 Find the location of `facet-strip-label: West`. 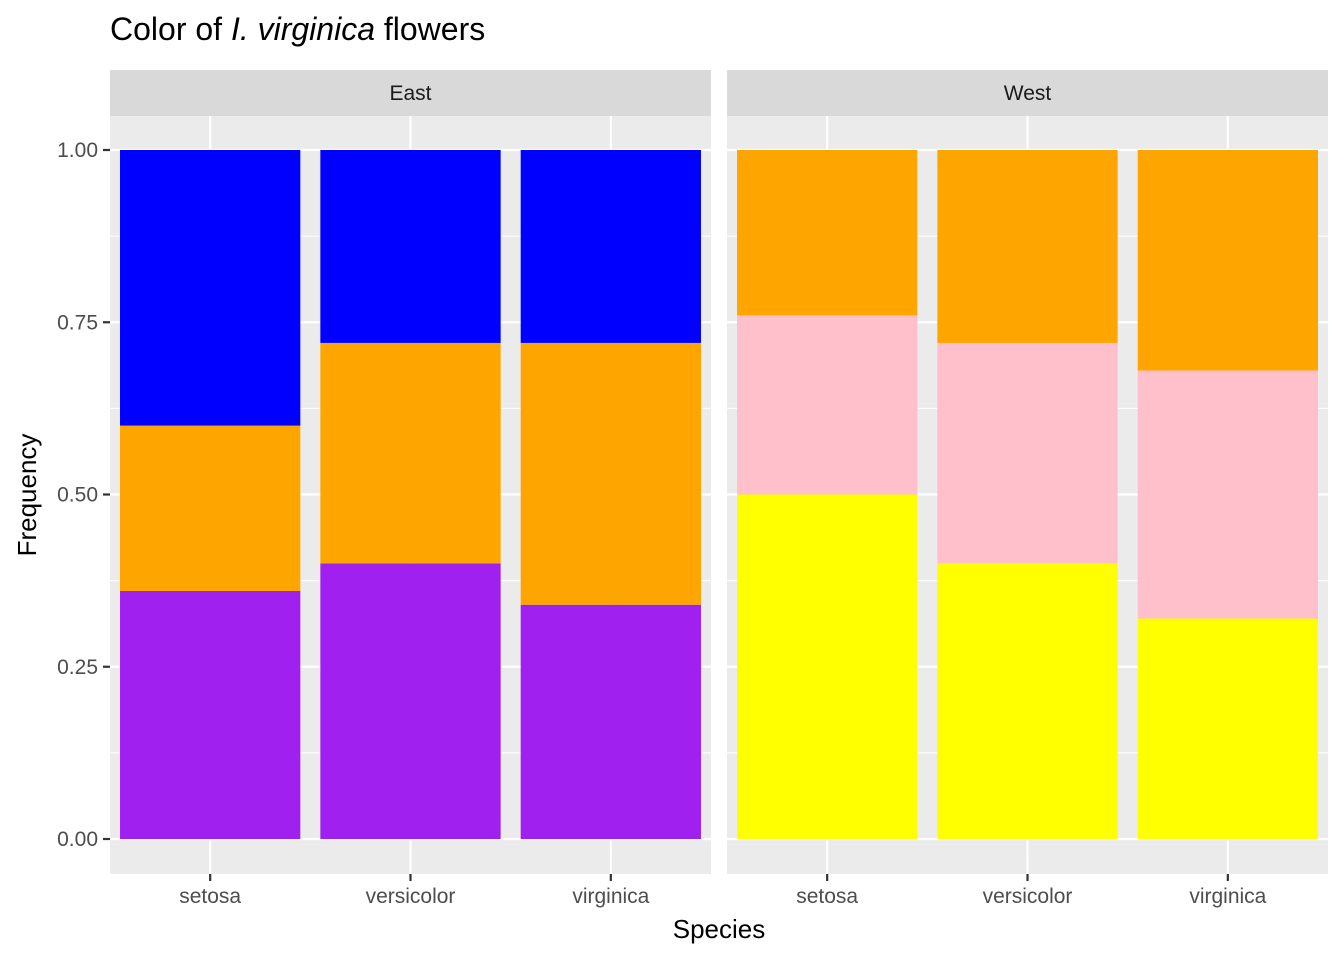

facet-strip-label: West is located at coordinates (1028, 93).